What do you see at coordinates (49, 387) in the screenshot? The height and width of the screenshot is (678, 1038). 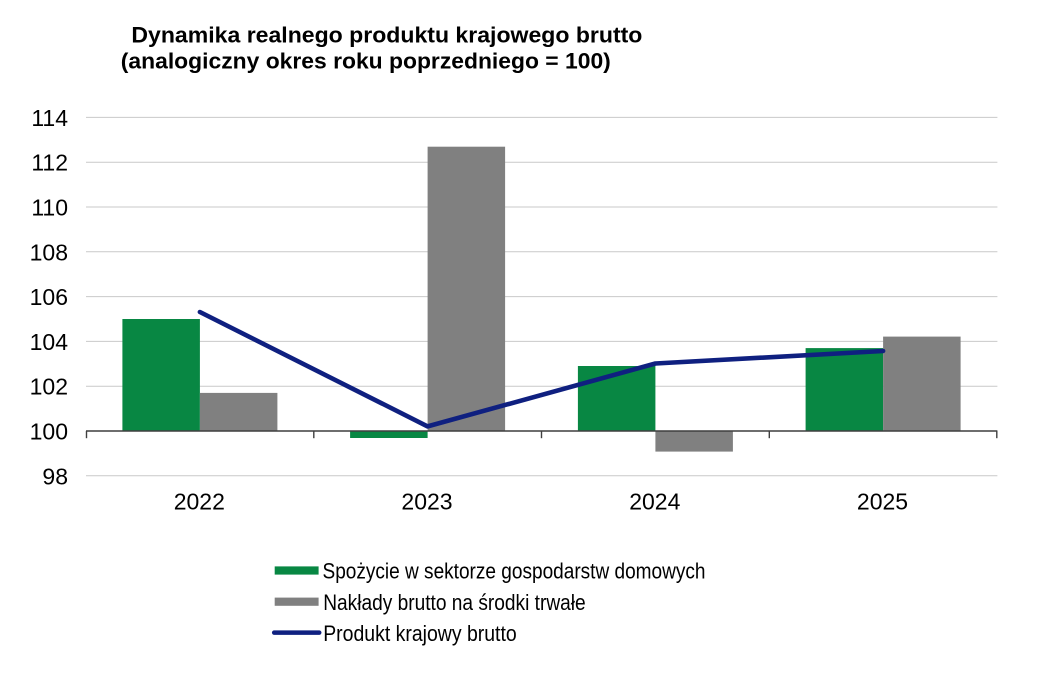 I see `svg-text: 102` at bounding box center [49, 387].